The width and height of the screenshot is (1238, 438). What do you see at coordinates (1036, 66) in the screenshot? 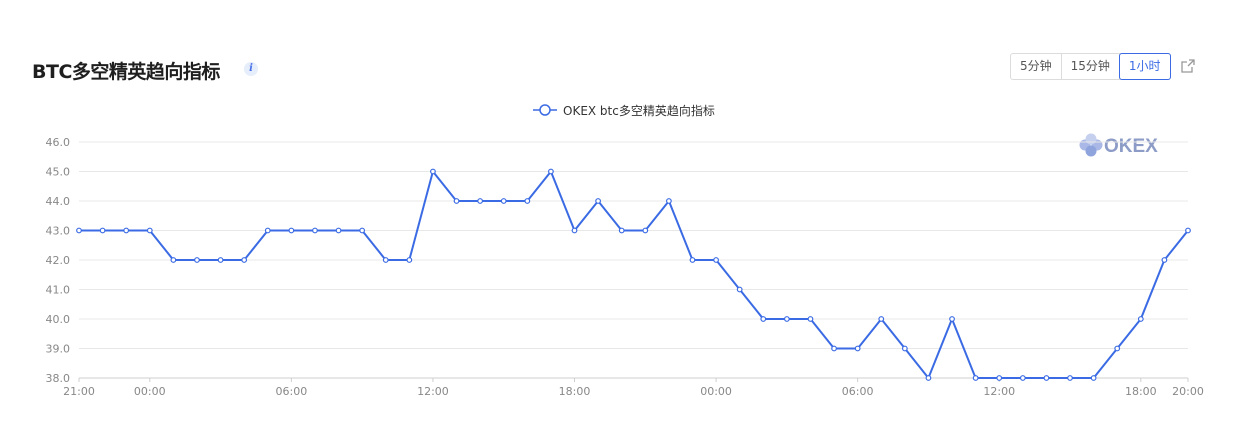
I see `interval-5min-button: 5分钟` at bounding box center [1036, 66].